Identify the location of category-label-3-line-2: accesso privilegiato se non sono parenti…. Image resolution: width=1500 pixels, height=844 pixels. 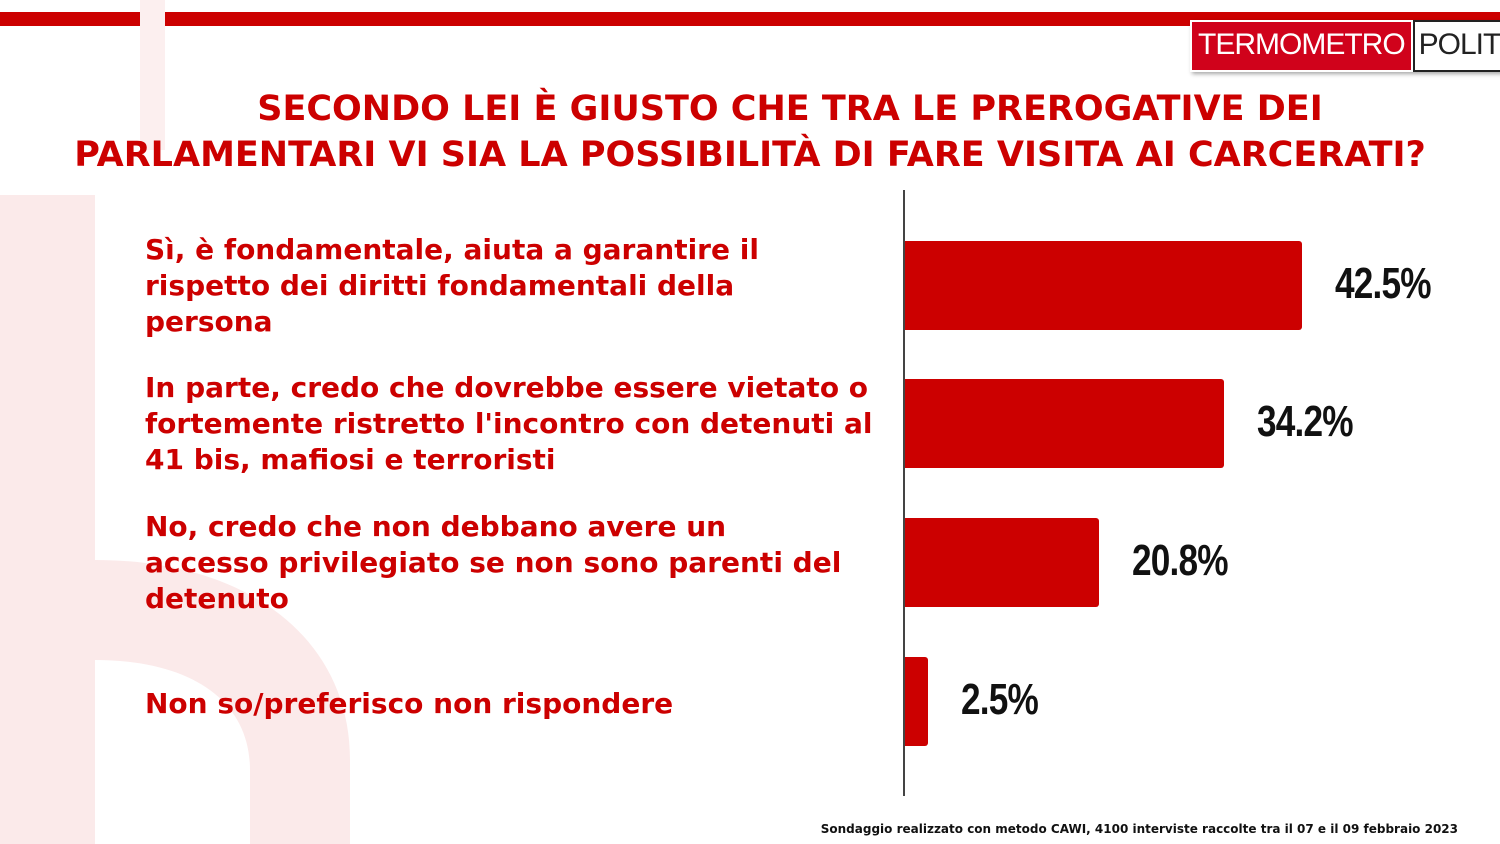
(493, 562).